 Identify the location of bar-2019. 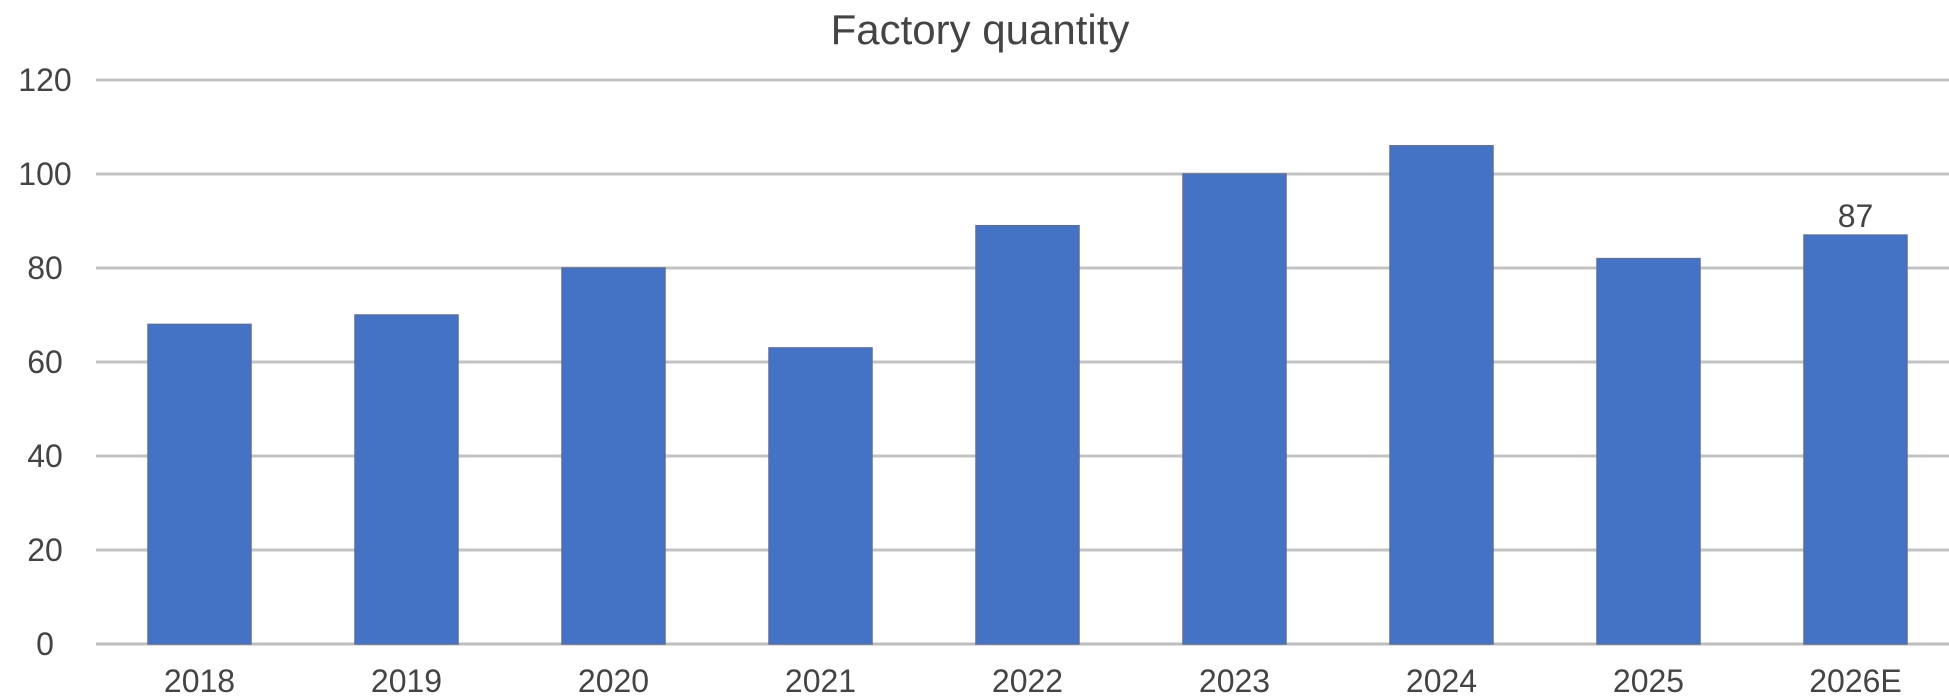
(406, 479).